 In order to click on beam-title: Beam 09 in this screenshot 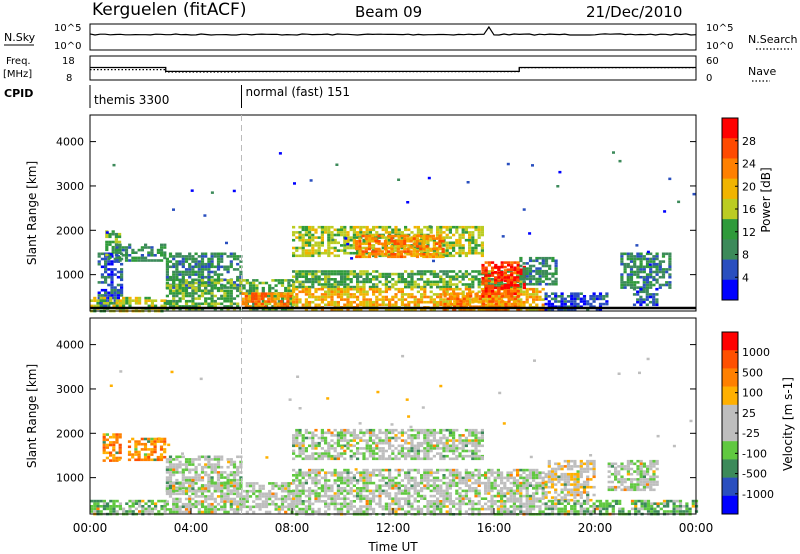, I will do `click(388, 12)`.